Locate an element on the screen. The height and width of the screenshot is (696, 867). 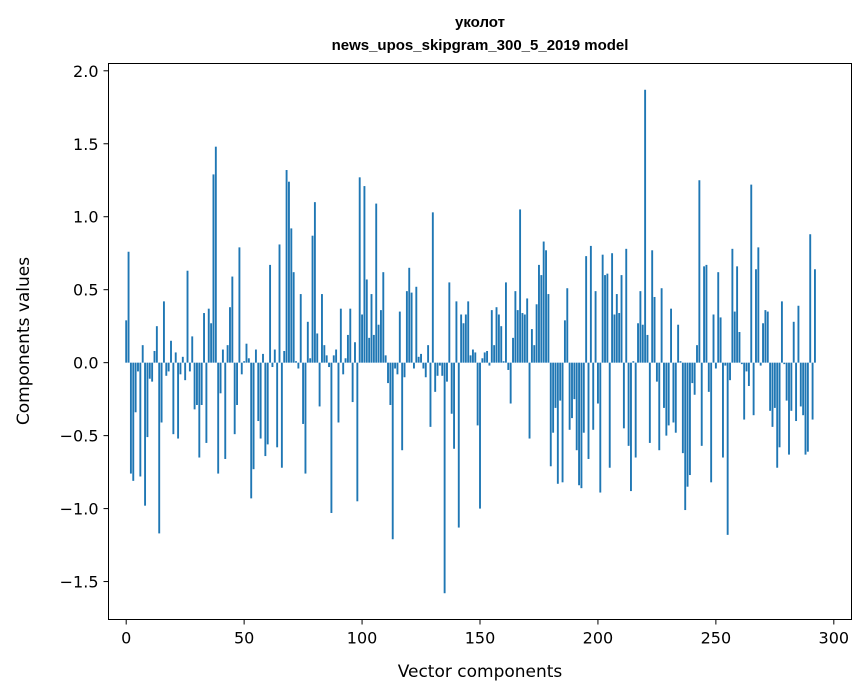
y-tick-label: 0.5 is located at coordinates (85, 290).